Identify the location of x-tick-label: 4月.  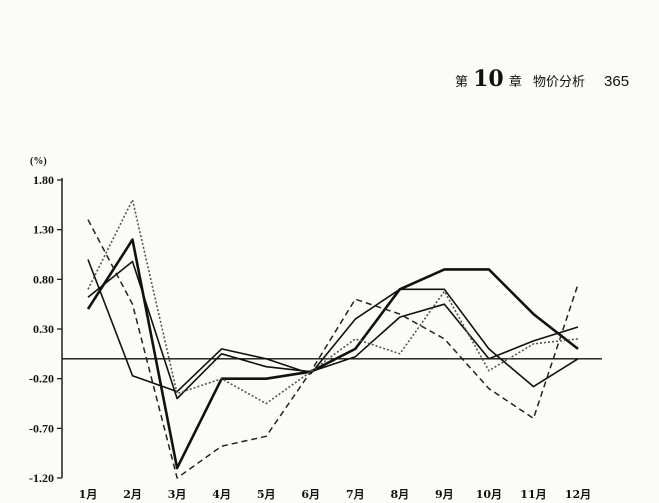
(221, 494).